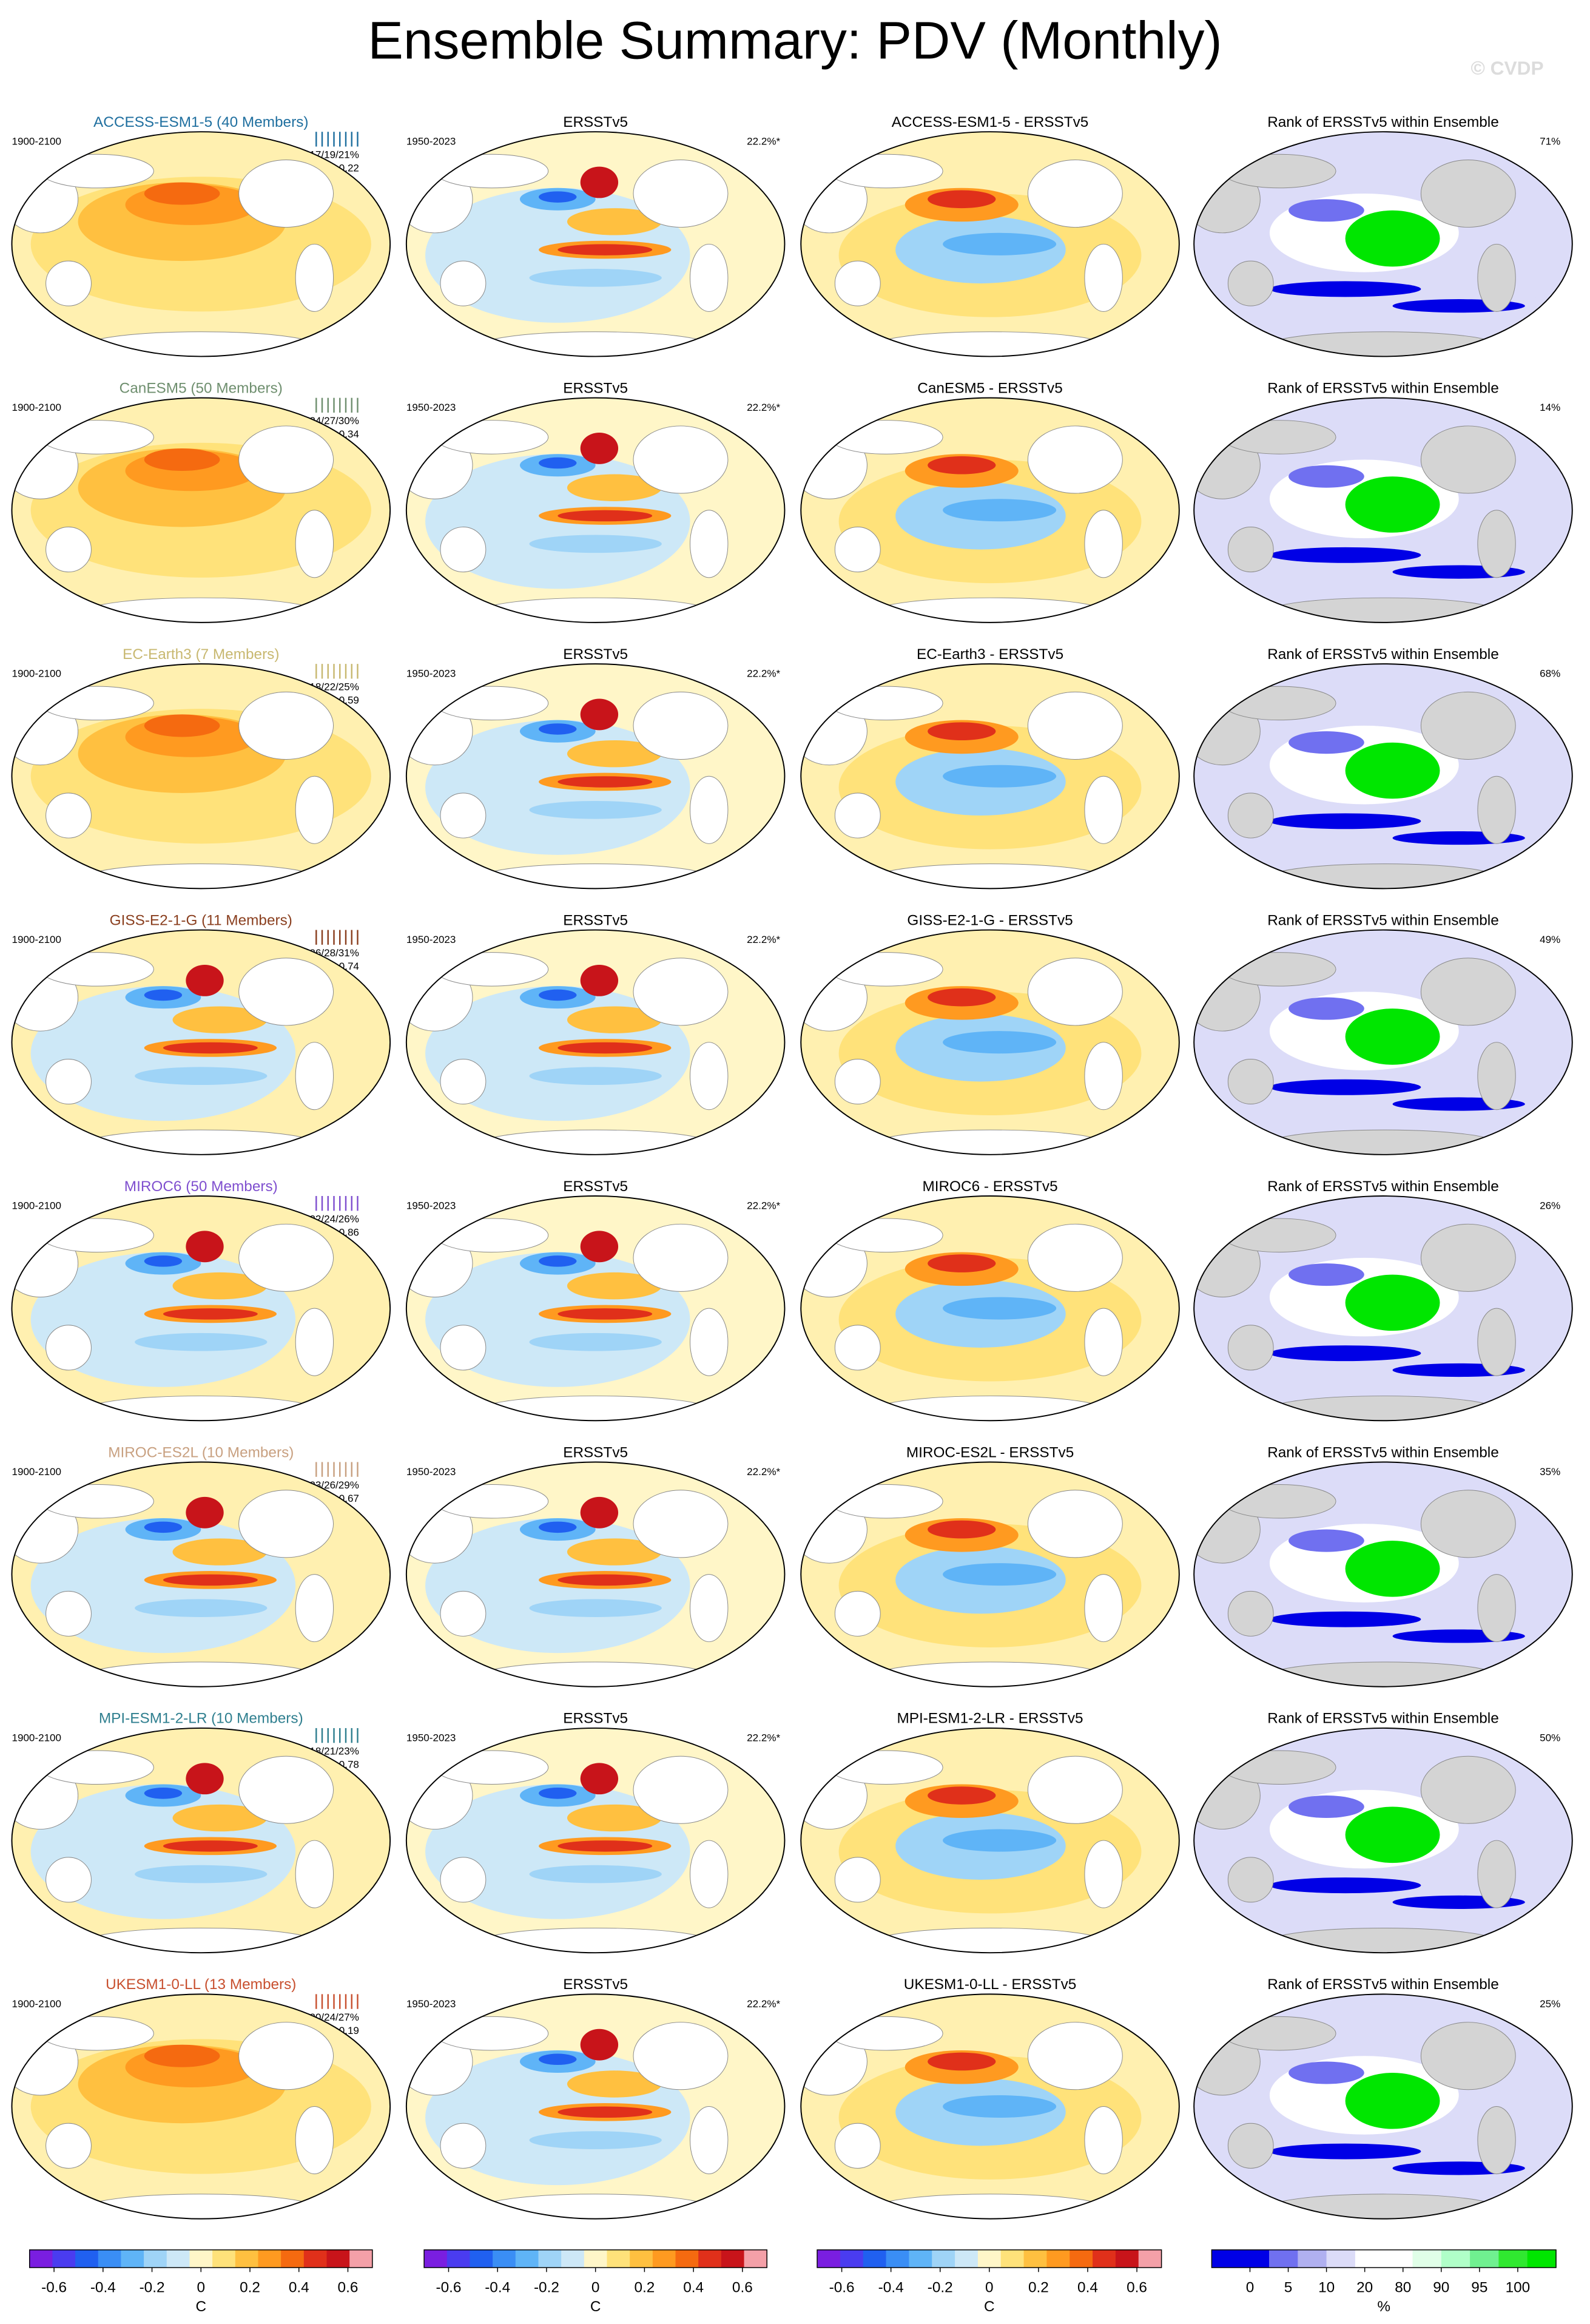 Image resolution: width=1590 pixels, height=2324 pixels. I want to click on rank-percent: 49%, so click(1550, 939).